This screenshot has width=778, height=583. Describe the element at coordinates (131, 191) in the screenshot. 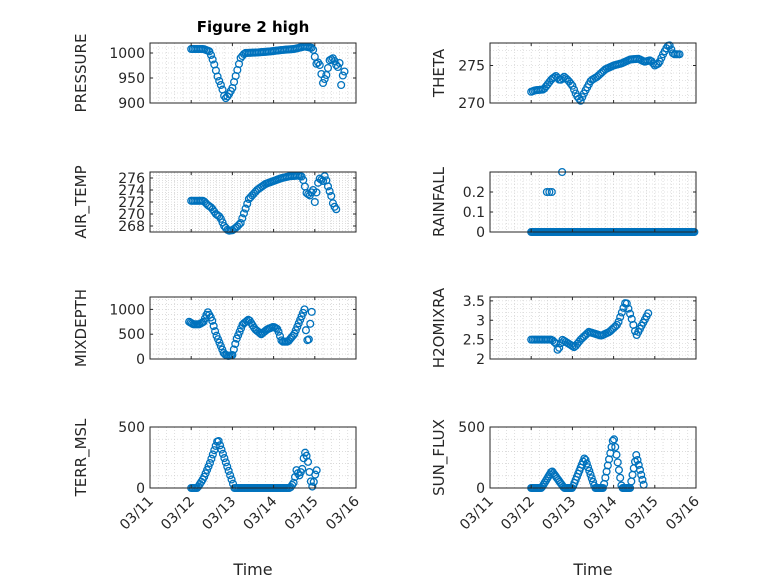

I see `y-tick-label: 274` at that location.